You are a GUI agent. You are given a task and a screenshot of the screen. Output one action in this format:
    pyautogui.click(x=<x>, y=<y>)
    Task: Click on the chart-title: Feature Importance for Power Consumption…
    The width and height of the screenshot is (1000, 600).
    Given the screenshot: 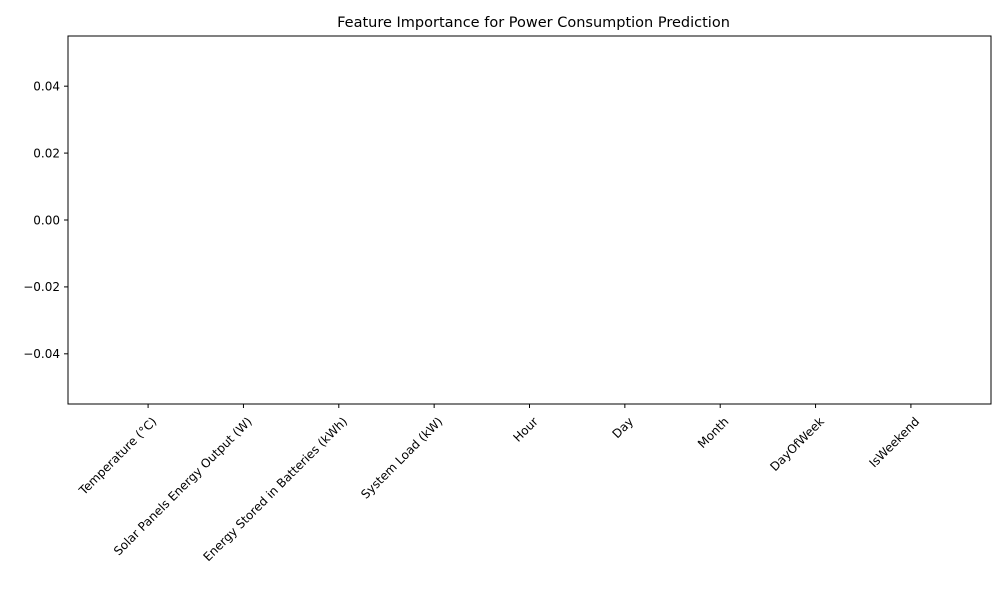 What is the action you would take?
    pyautogui.click(x=533, y=23)
    